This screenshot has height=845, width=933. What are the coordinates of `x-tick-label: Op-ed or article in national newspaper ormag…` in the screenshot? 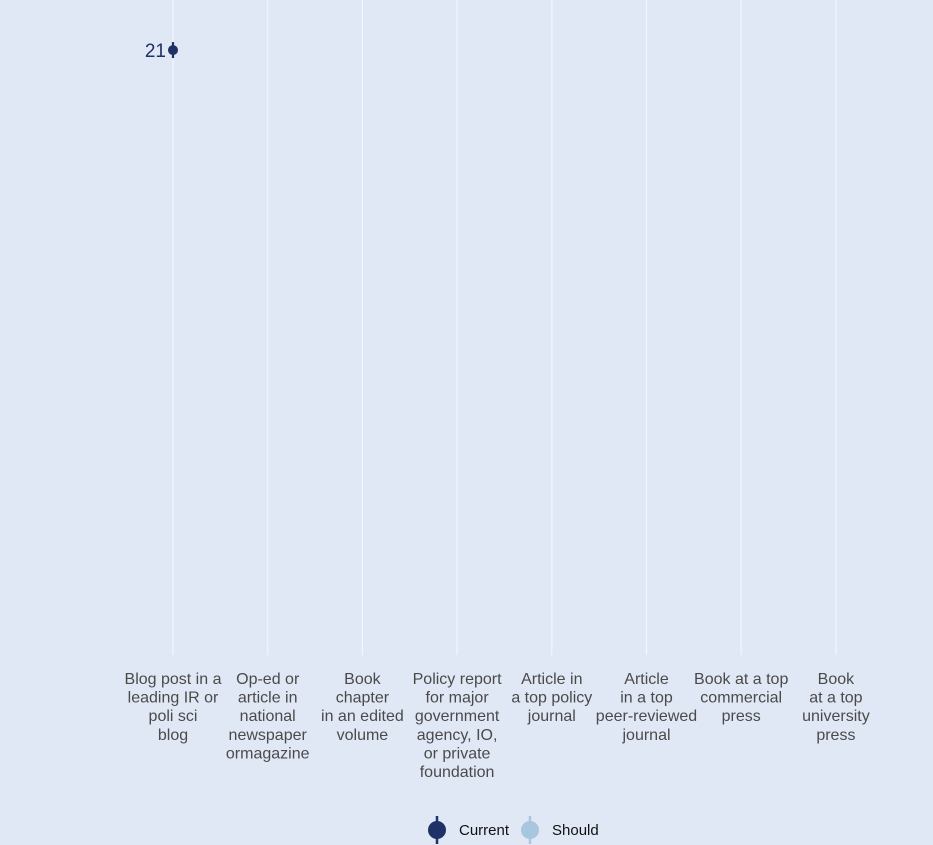 It's located at (268, 716).